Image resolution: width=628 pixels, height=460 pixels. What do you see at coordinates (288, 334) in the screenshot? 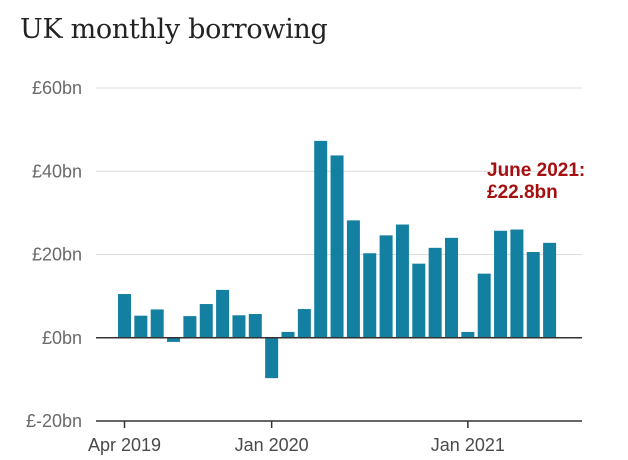
I see `bar-feb-2020` at bounding box center [288, 334].